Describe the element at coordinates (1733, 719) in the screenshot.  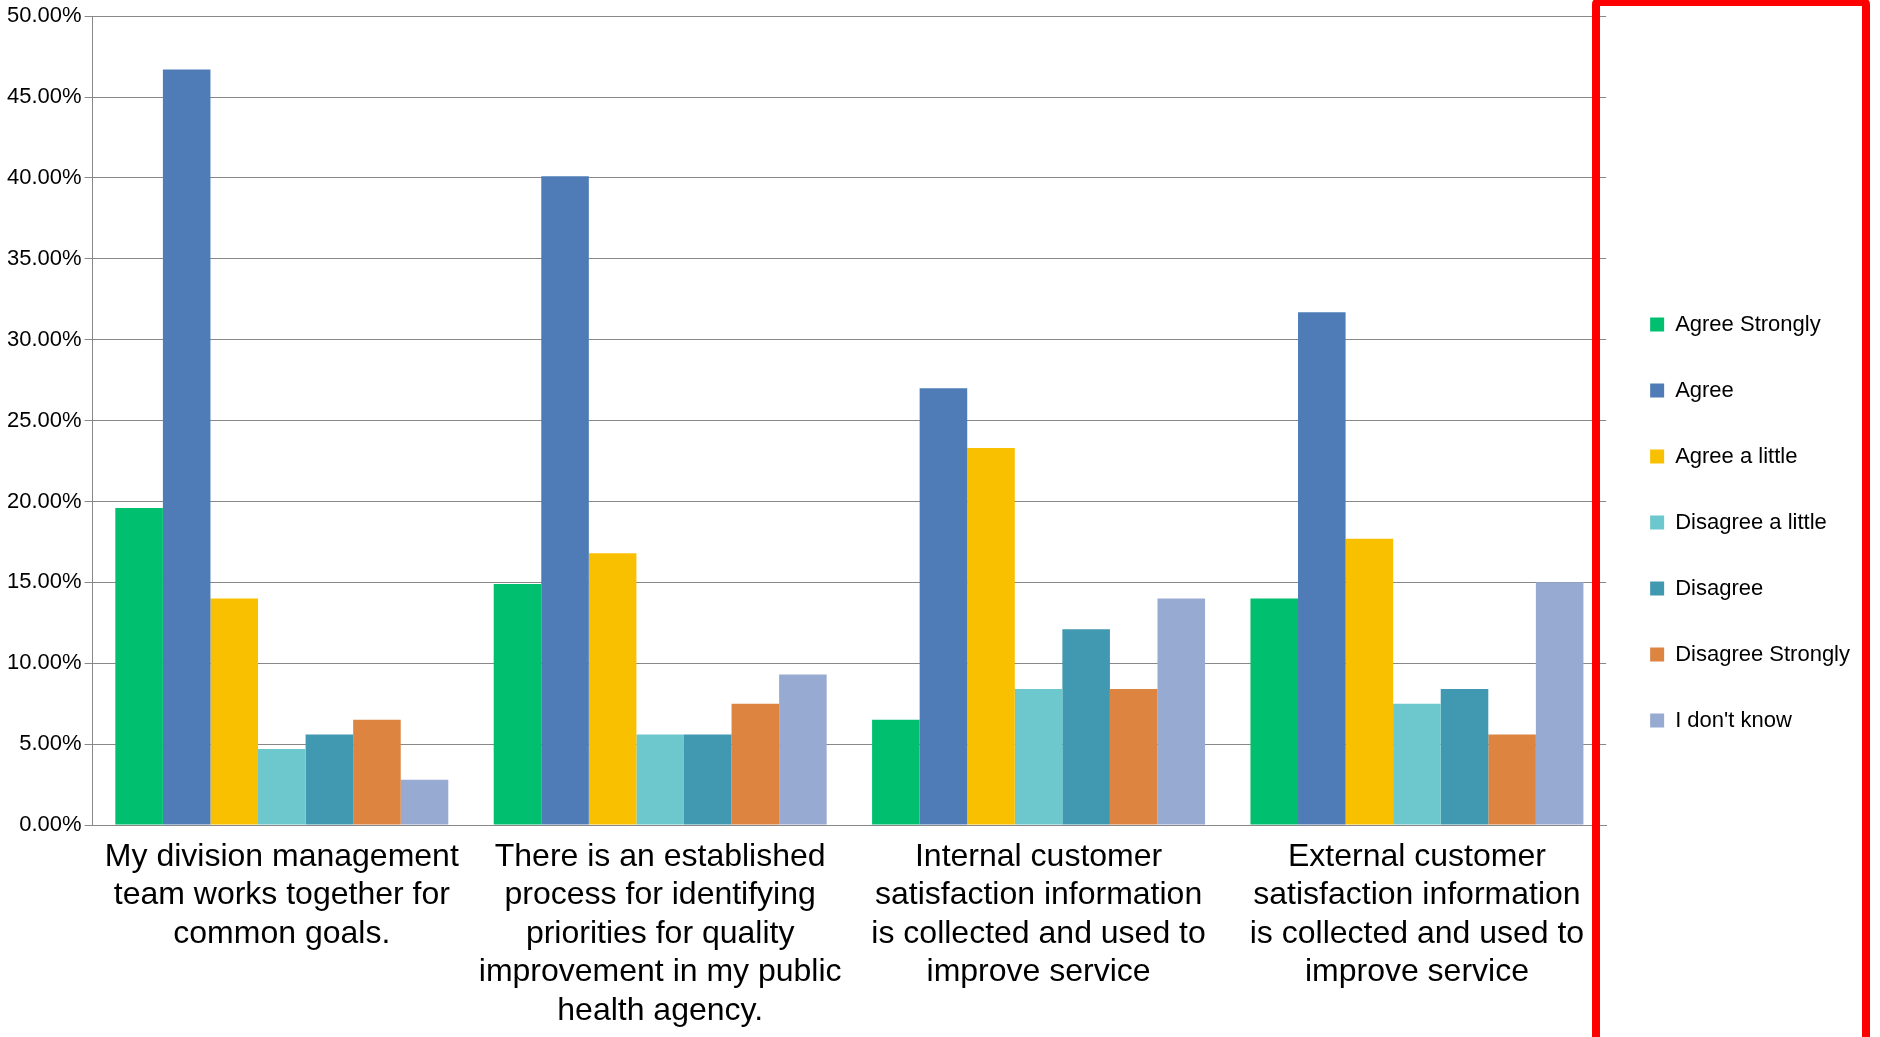
I see `legend-label: I don't know` at that location.